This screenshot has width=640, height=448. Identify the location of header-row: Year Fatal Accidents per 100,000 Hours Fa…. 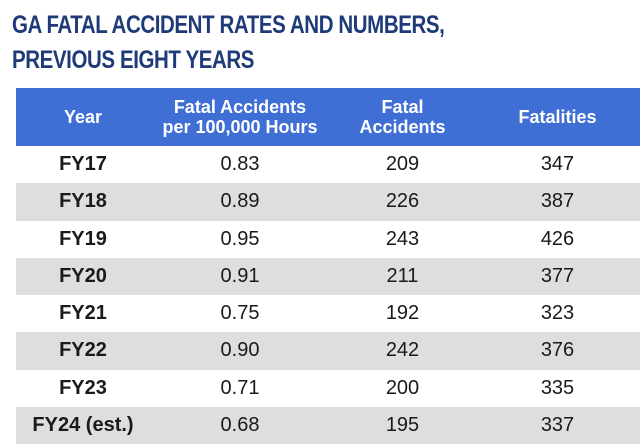
(328, 117).